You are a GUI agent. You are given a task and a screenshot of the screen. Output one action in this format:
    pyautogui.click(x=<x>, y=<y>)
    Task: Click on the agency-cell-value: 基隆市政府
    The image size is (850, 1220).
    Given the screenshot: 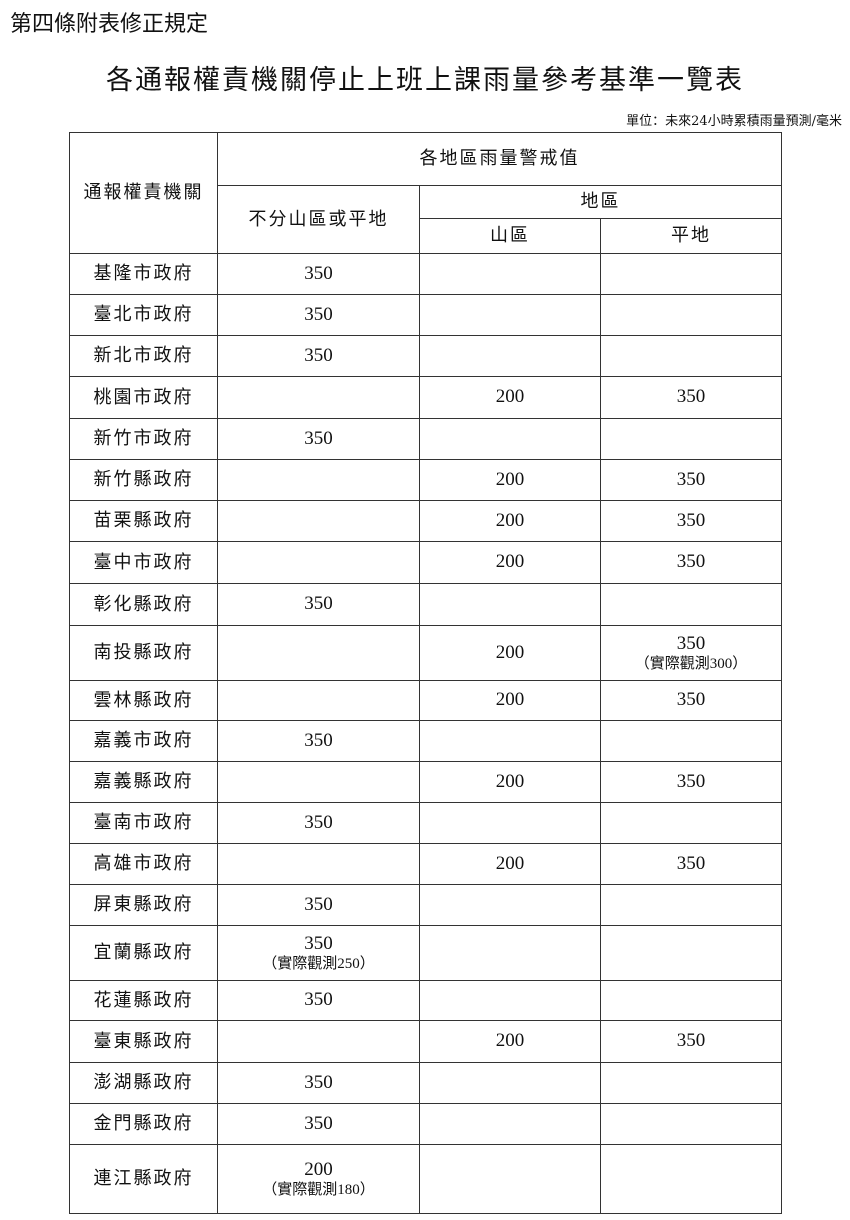 What is the action you would take?
    pyautogui.click(x=143, y=274)
    